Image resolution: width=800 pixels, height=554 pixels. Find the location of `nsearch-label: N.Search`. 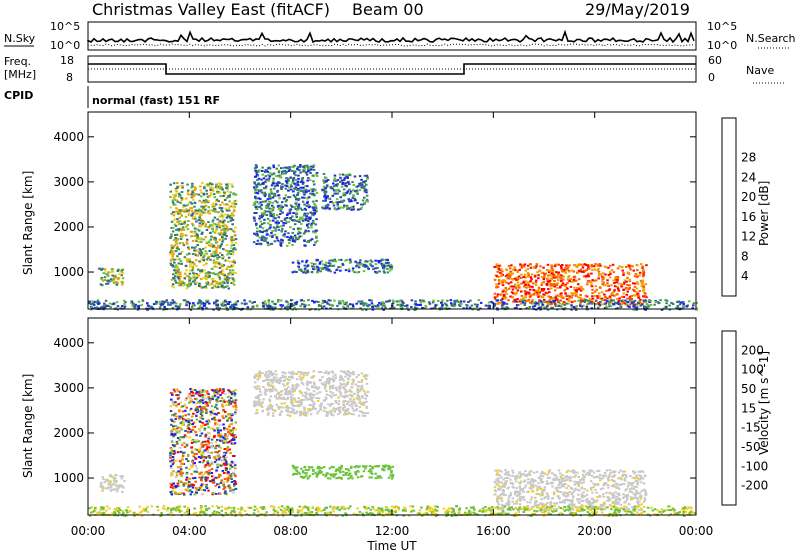

nsearch-label: N.Search is located at coordinates (771, 38).